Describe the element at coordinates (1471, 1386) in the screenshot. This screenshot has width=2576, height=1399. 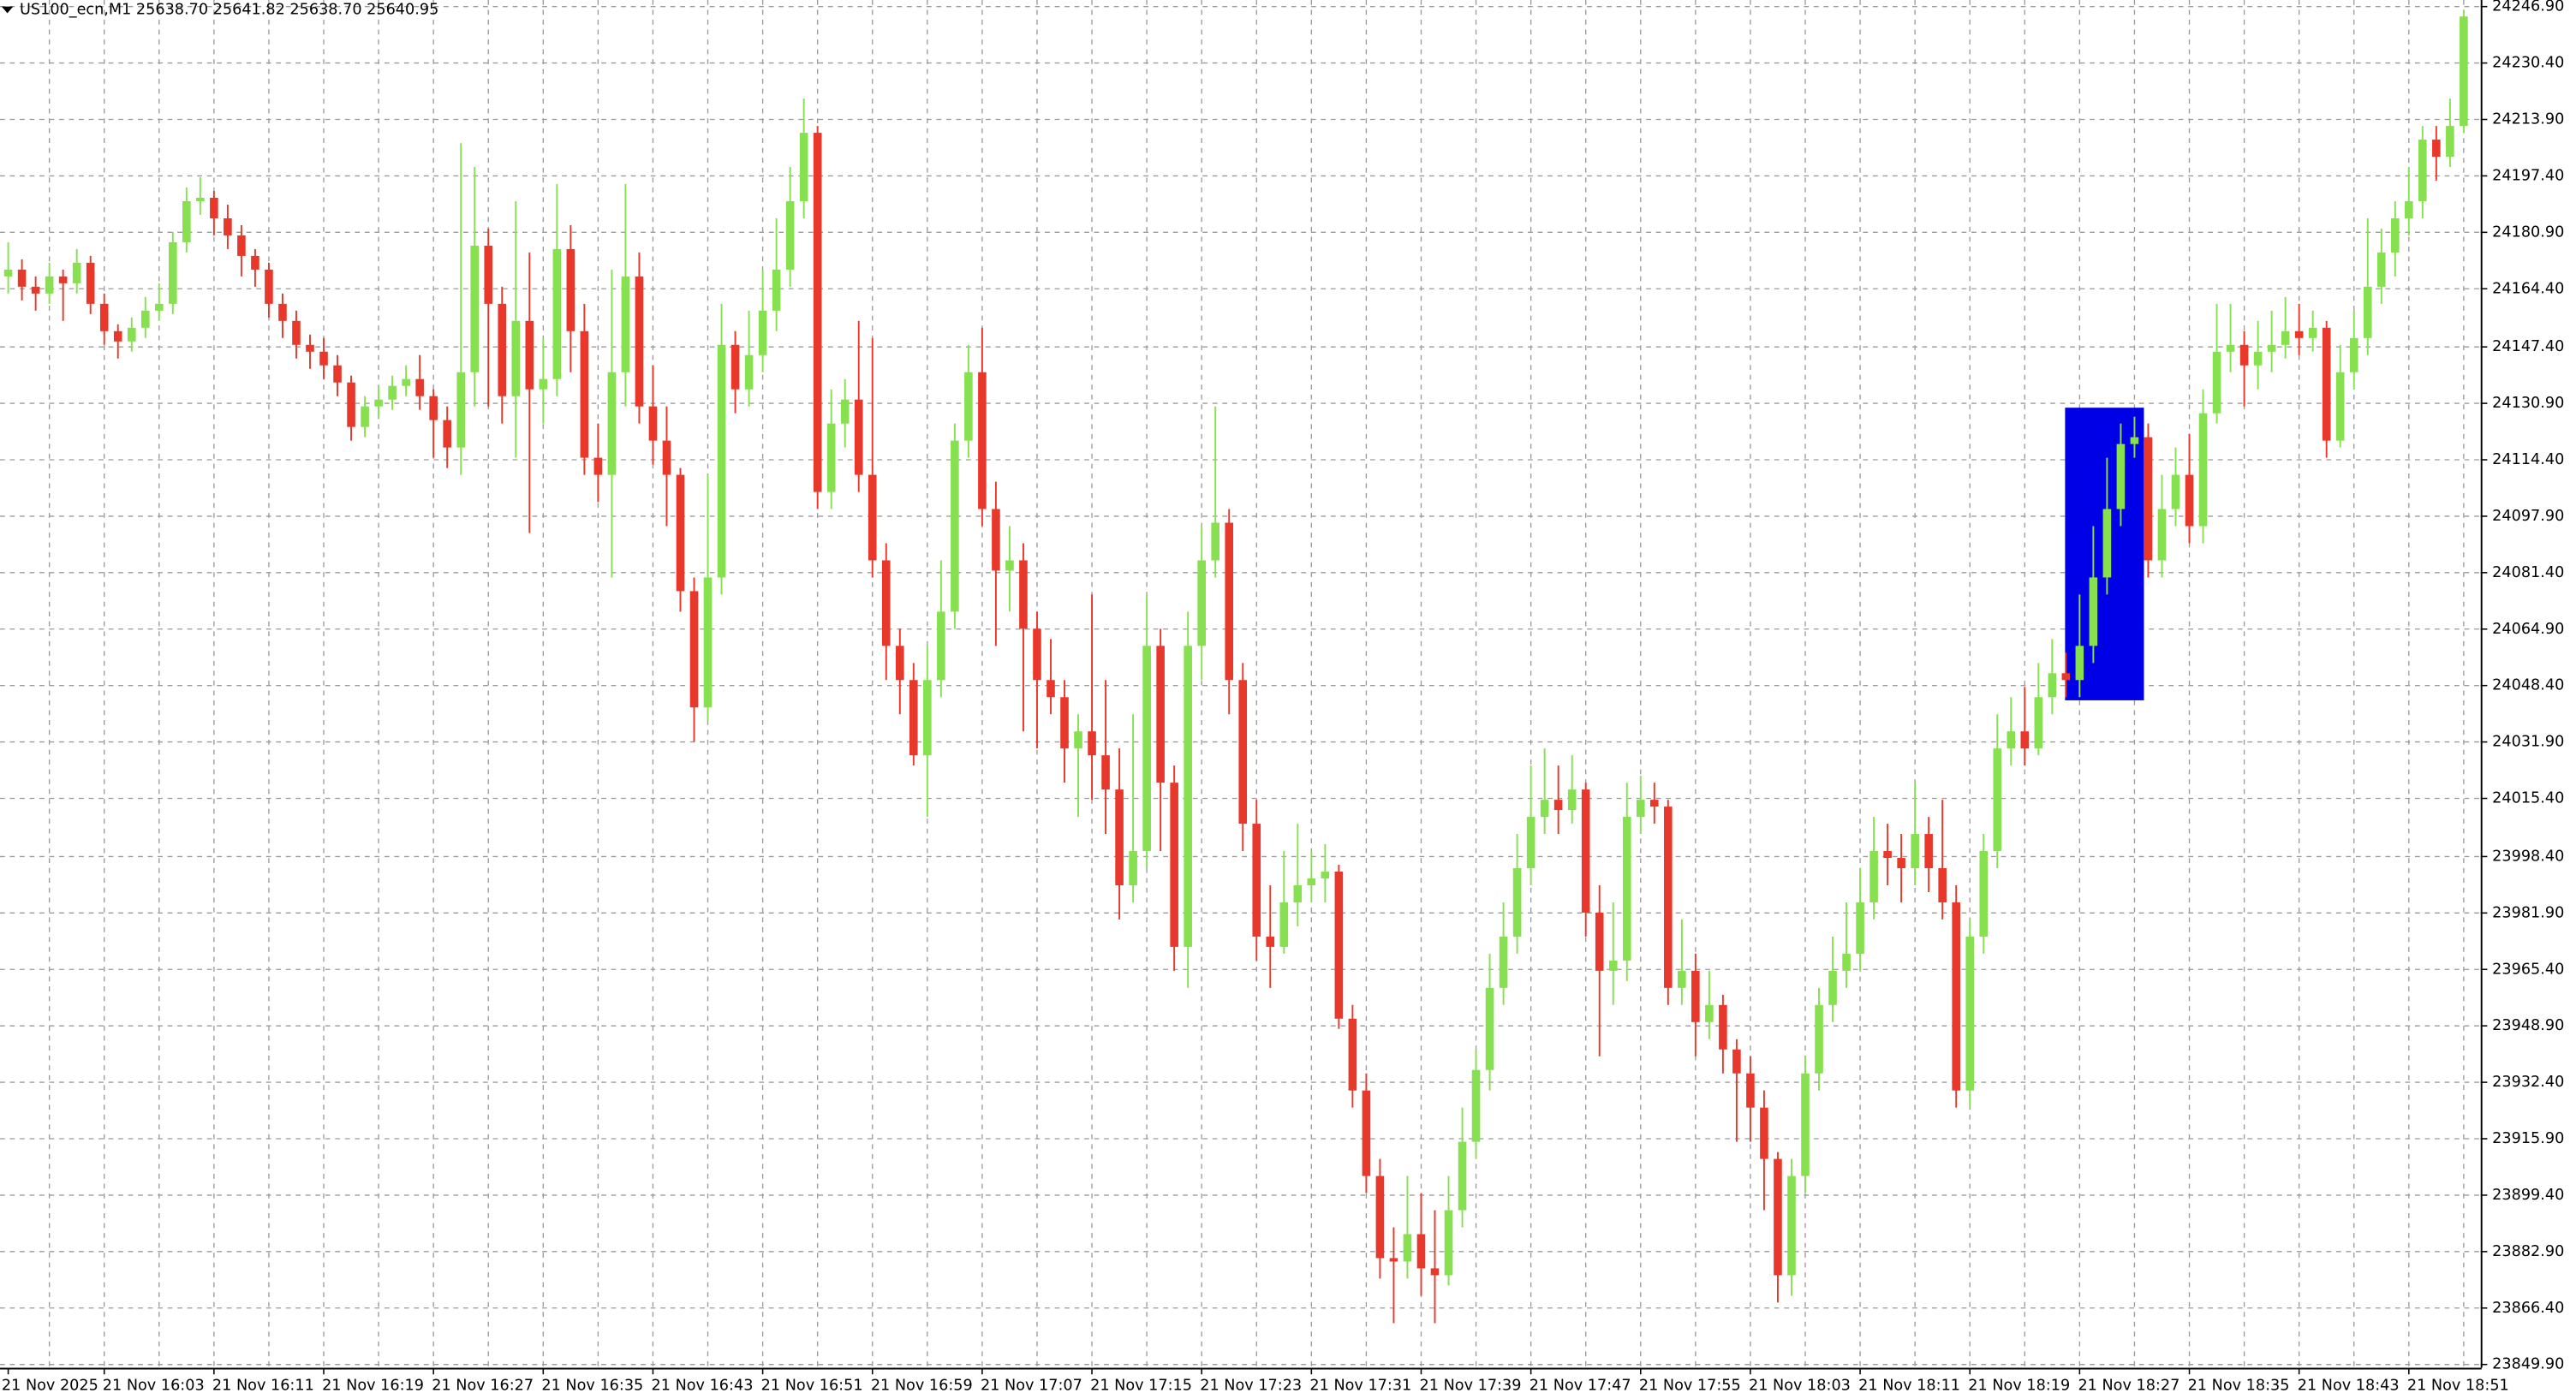
I see `x-tick-label: 21 Nov 17:39` at that location.